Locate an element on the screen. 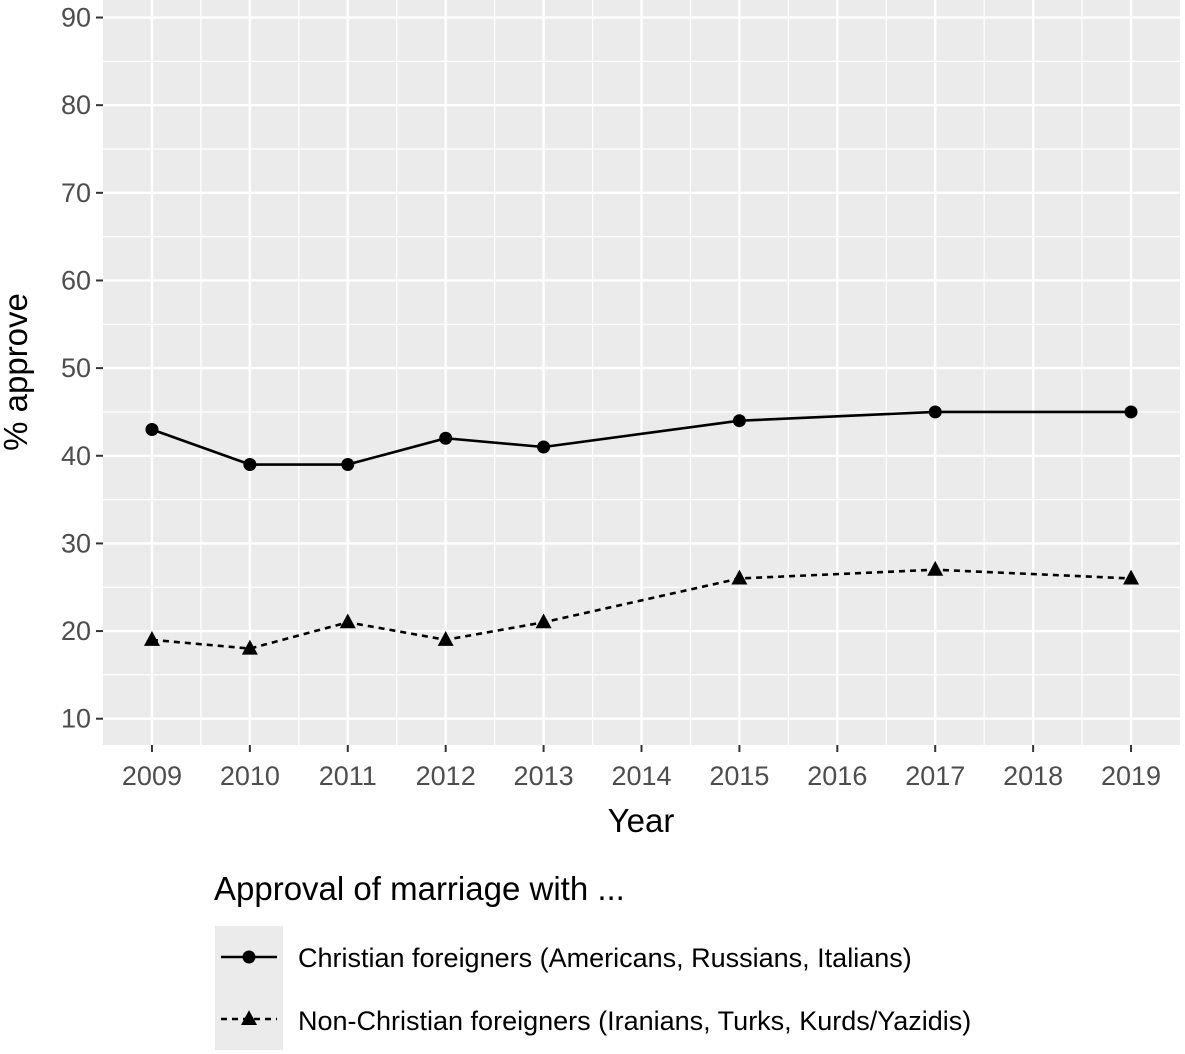  x-tick-label: 2012 is located at coordinates (446, 776).